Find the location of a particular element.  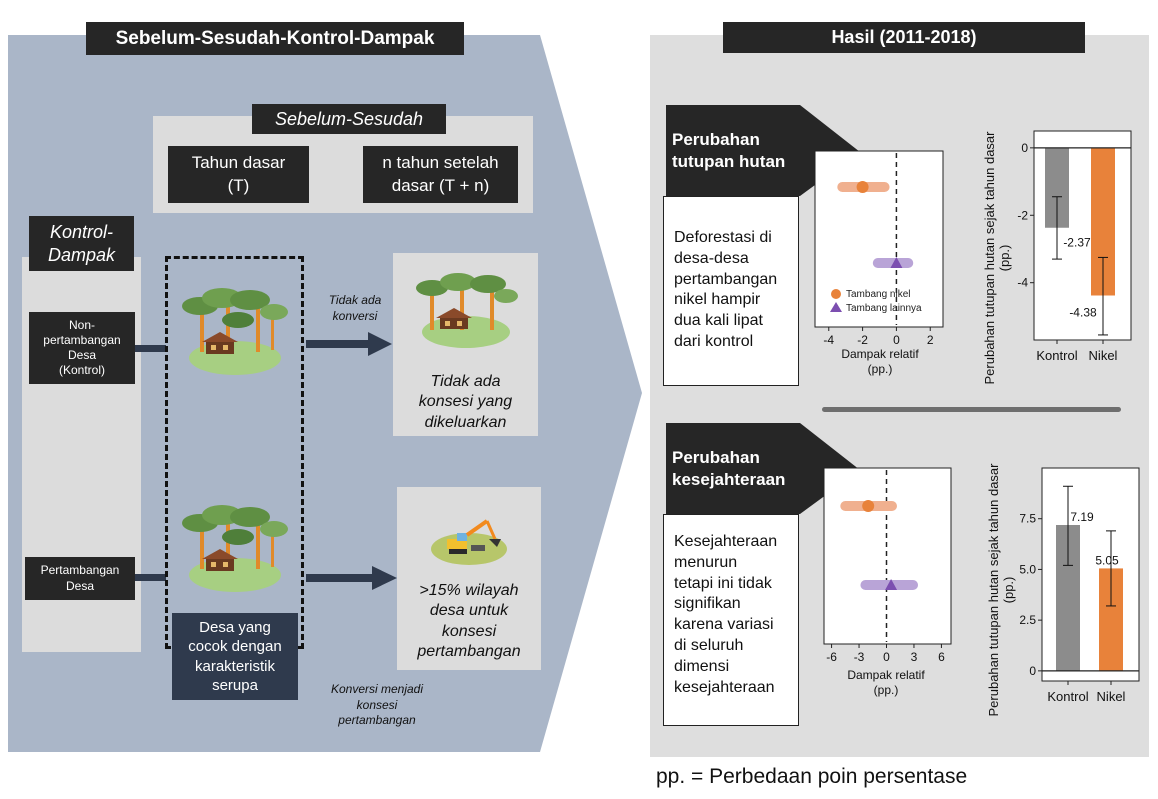

arrow-bottom-label: Konversi menjadi konsesi pertambangan is located at coordinates (377, 705).